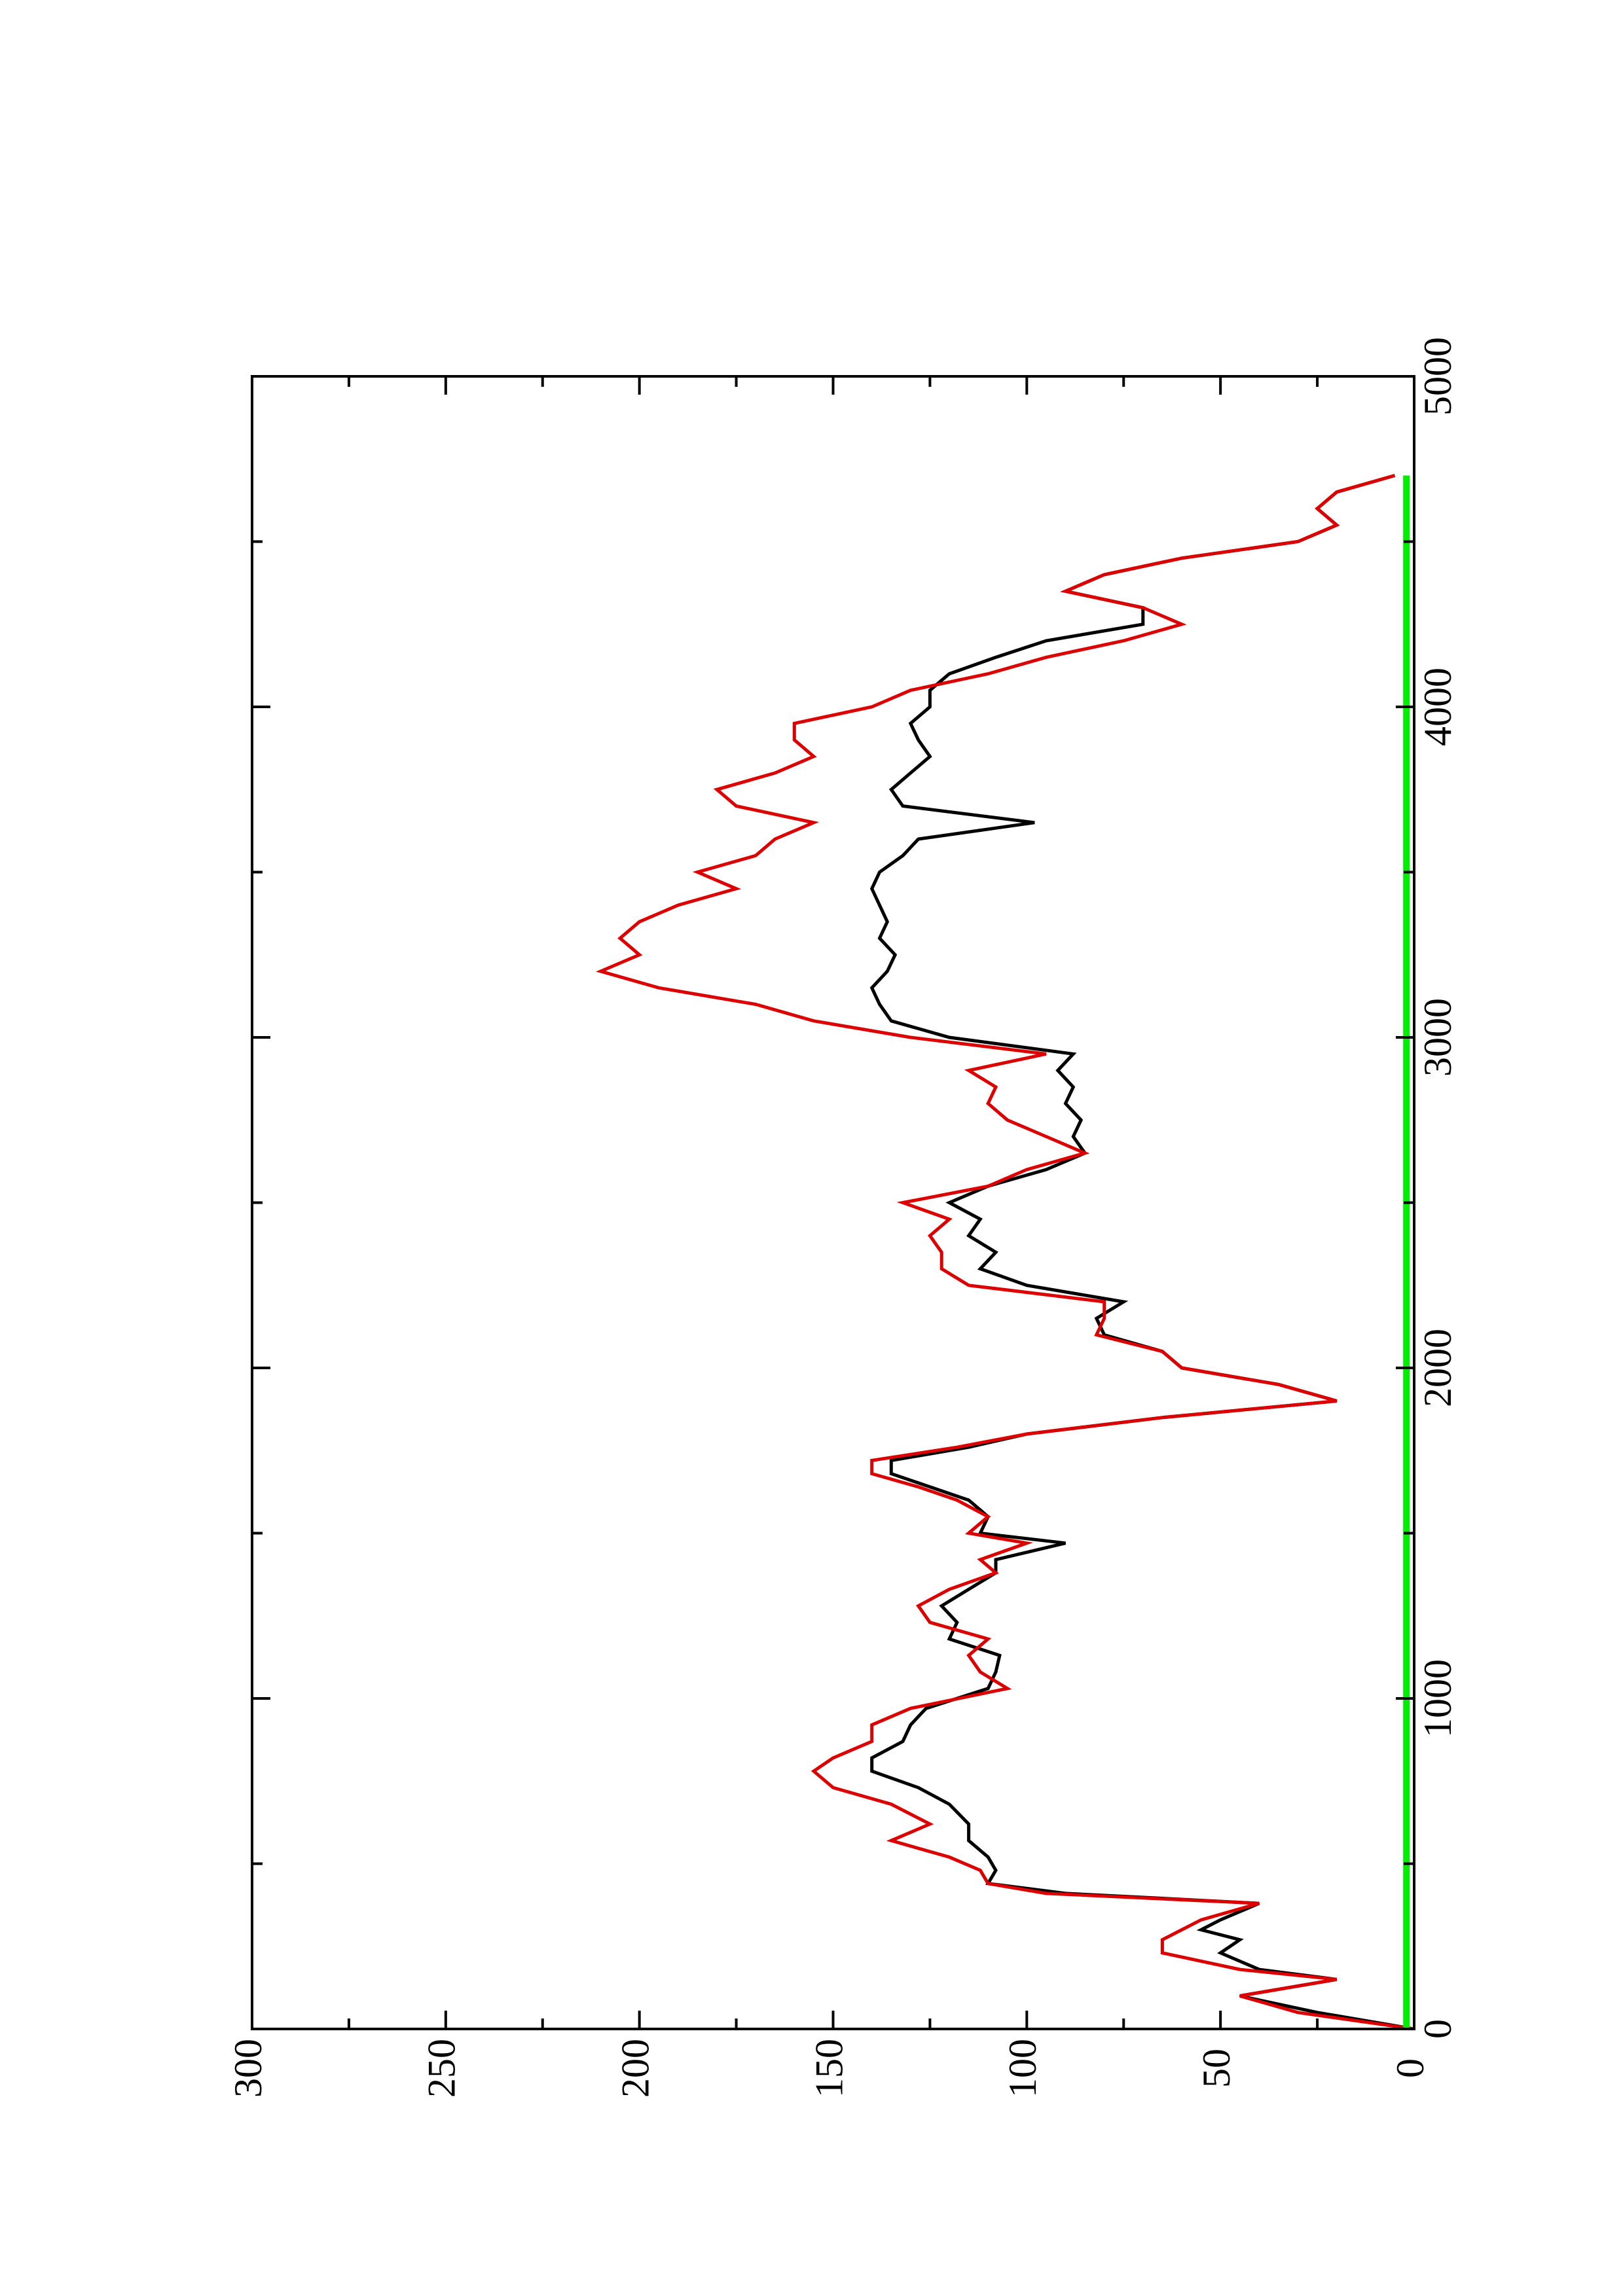  Describe the element at coordinates (442, 2068) in the screenshot. I see `y-tick-label: 250` at that location.